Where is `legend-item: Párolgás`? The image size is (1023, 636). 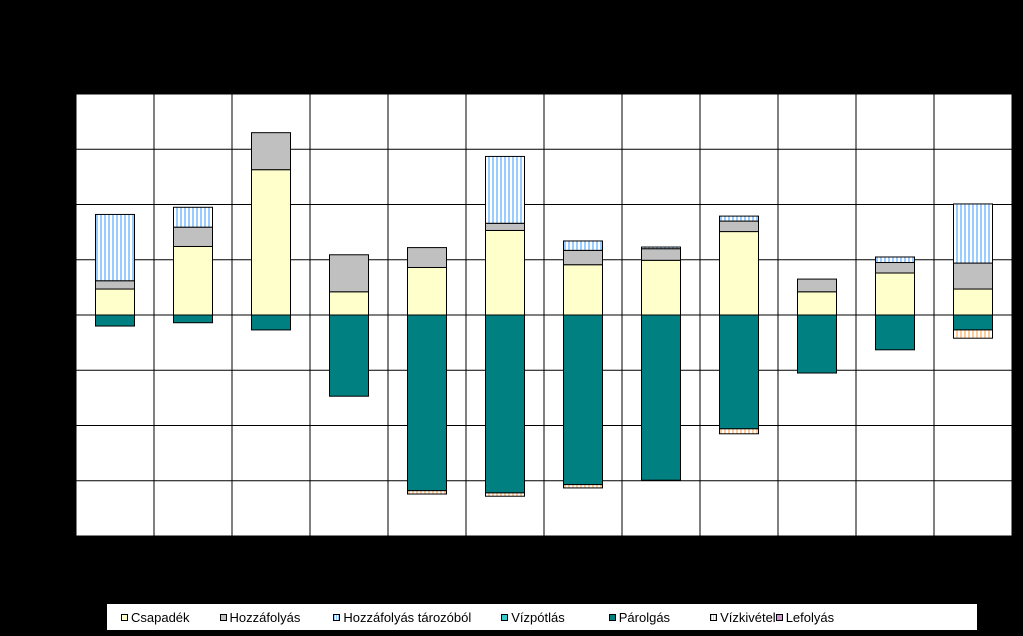
legend-item: Párolgás is located at coordinates (639, 617).